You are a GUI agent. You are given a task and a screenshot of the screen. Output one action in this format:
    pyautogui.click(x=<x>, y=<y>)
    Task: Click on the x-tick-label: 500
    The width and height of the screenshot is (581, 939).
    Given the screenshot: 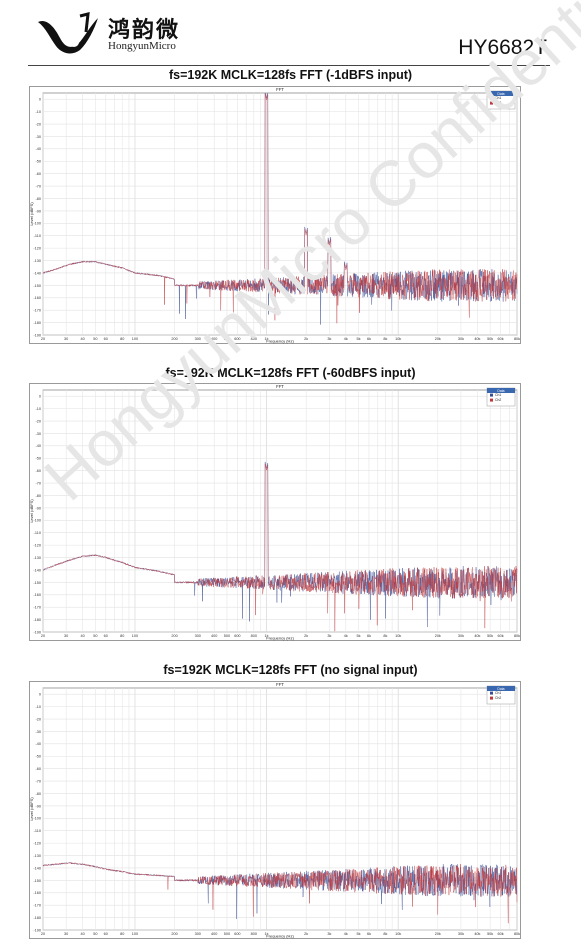 What is the action you would take?
    pyautogui.click(x=227, y=339)
    